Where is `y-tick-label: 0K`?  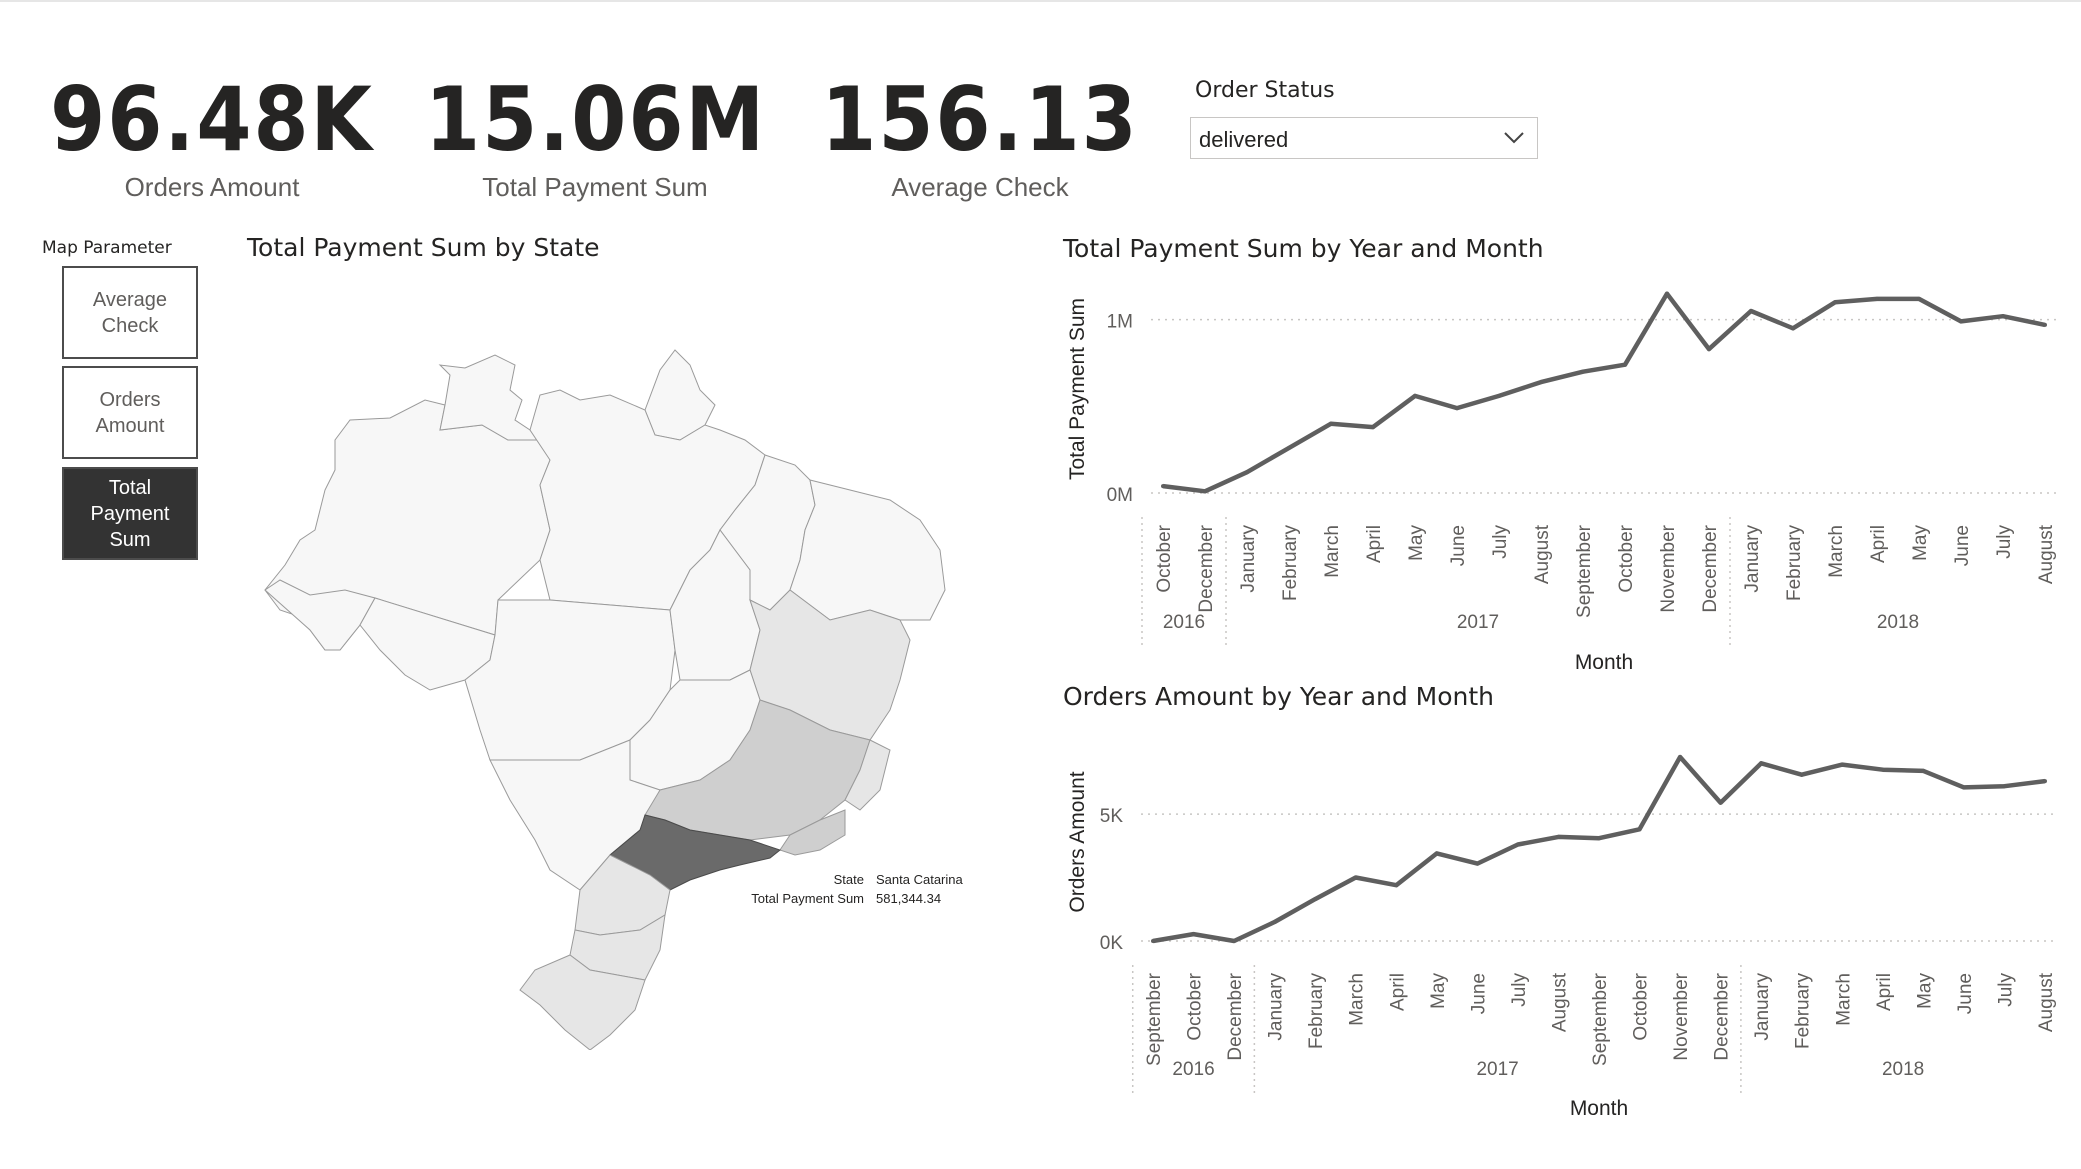 y-tick-label: 0K is located at coordinates (1112, 943).